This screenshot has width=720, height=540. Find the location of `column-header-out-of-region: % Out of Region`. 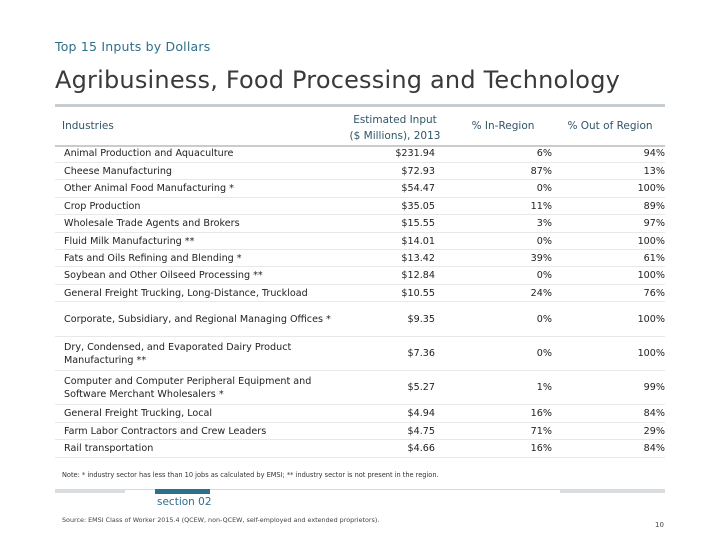

column-header-out-of-region: % Out of Region is located at coordinates (610, 126).